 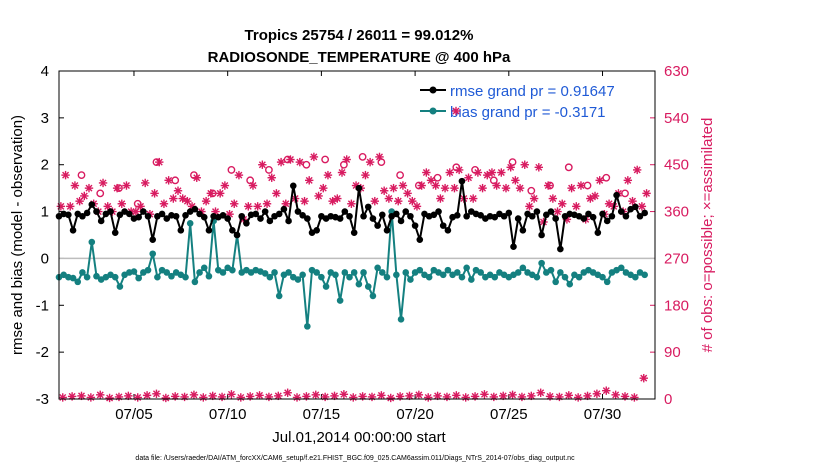 I want to click on chart-title: Tropics 25754 / 26011 = 99.012%, so click(x=359, y=35).